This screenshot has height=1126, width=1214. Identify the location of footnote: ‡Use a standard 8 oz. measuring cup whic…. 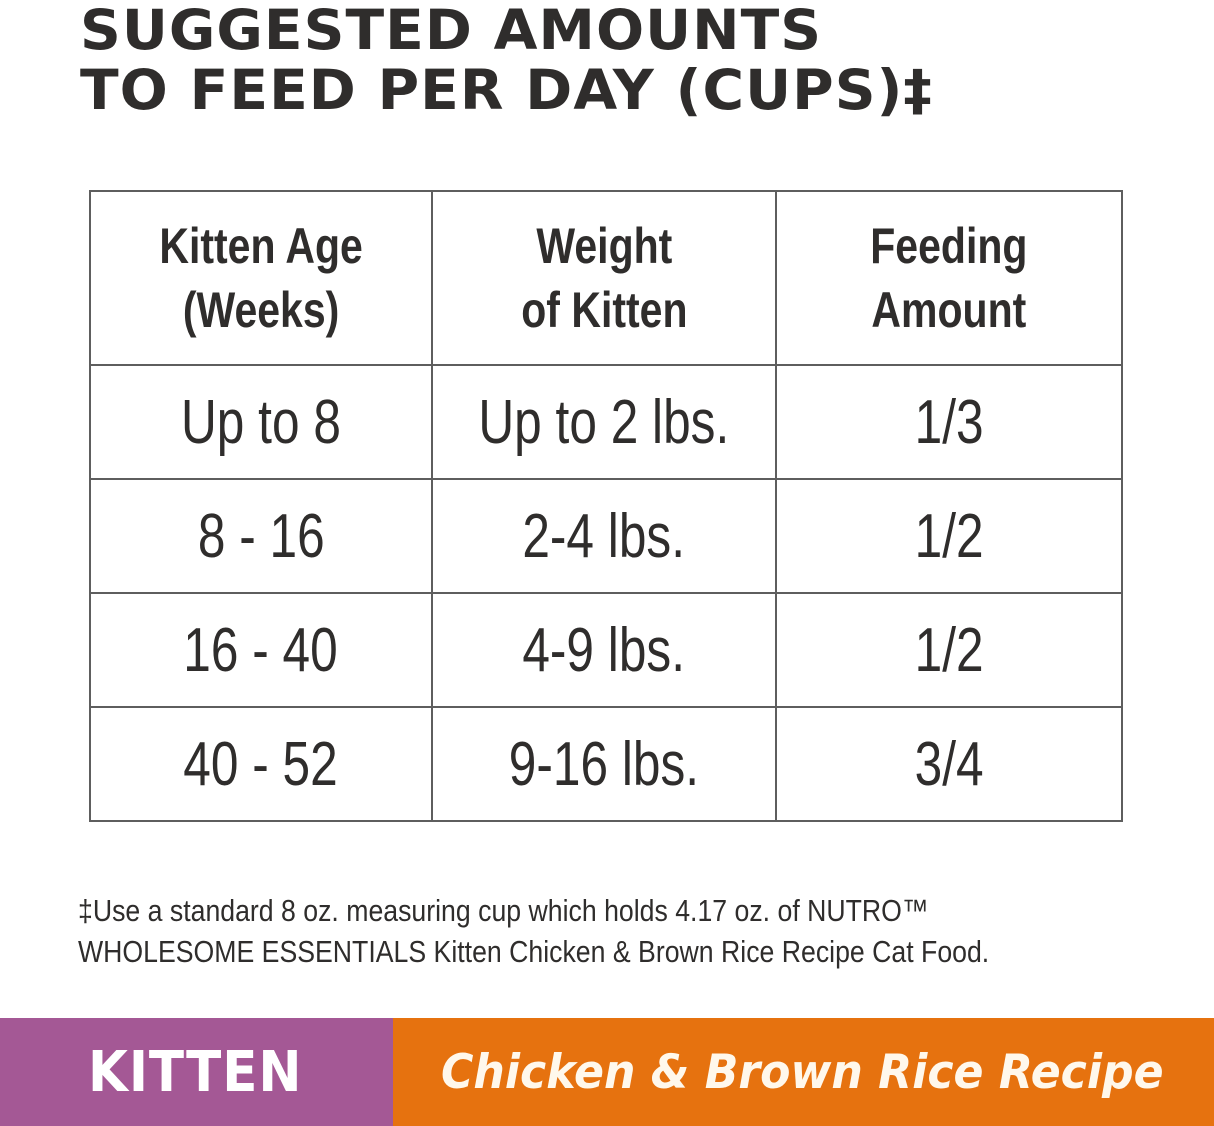
(533, 931).